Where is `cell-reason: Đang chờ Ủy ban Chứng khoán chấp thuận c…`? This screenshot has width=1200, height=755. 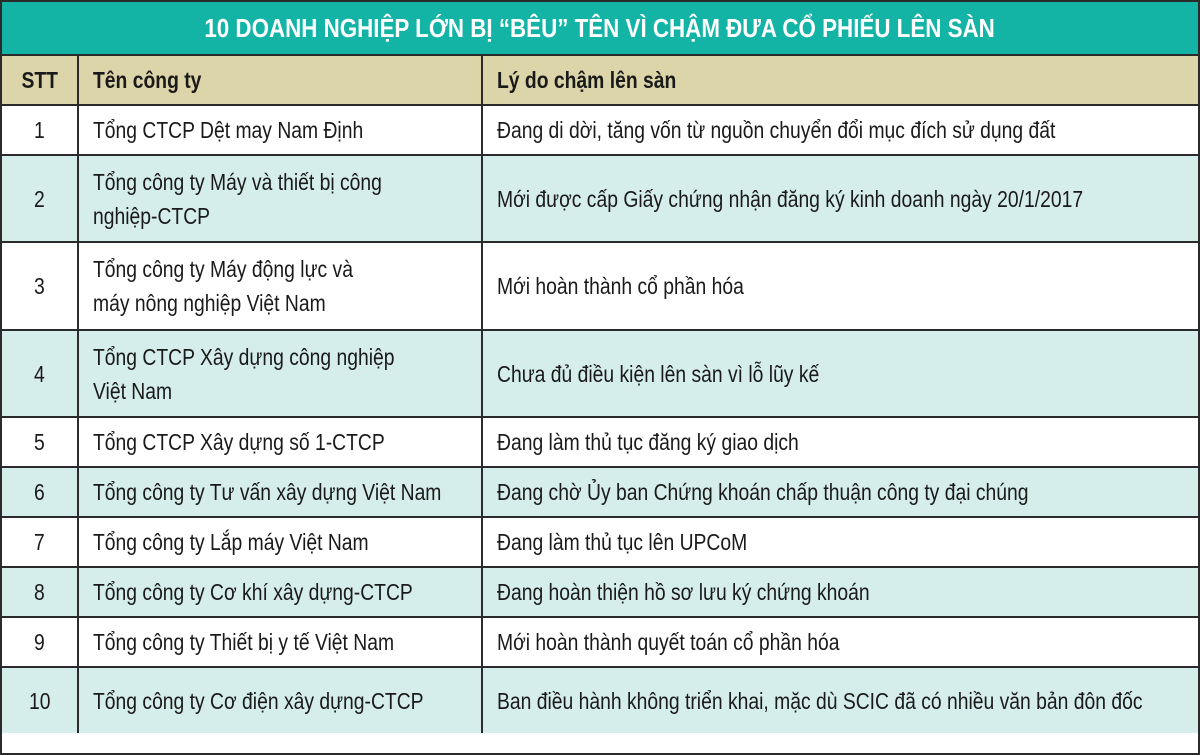
cell-reason: Đang chờ Ủy ban Chứng khoán chấp thuận c… is located at coordinates (839, 492).